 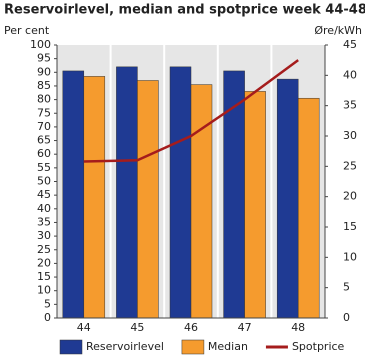 I want to click on y2-tick-label: 10, so click(x=350, y=256).